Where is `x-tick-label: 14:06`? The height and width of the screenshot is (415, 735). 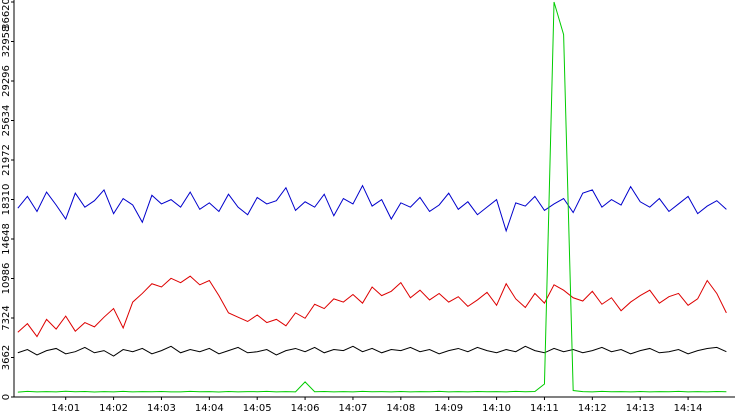
x-tick-label: 14:06 is located at coordinates (305, 408).